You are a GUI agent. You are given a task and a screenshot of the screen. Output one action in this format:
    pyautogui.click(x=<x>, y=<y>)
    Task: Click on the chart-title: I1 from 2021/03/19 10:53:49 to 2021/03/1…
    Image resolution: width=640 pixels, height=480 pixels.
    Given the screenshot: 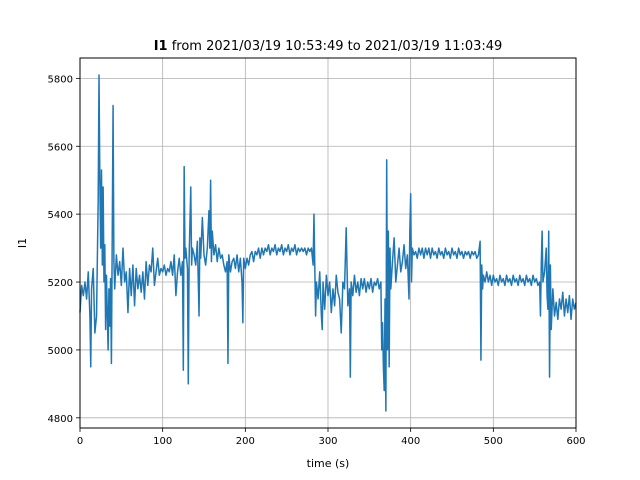 What is the action you would take?
    pyautogui.click(x=328, y=46)
    